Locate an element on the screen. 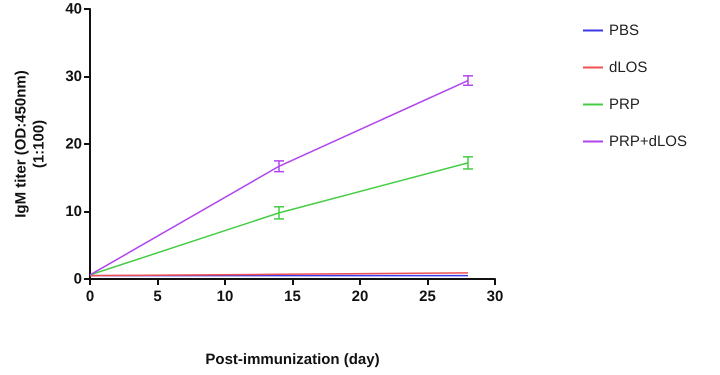 The height and width of the screenshot is (375, 720). y-tick-label: 30 is located at coordinates (73, 76).